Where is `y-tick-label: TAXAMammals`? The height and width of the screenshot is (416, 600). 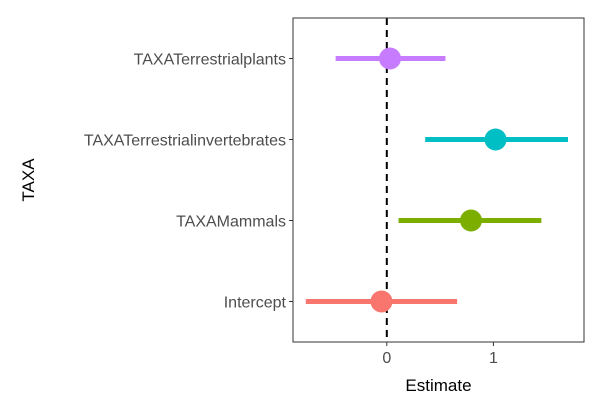 y-tick-label: TAXAMammals is located at coordinates (231, 222).